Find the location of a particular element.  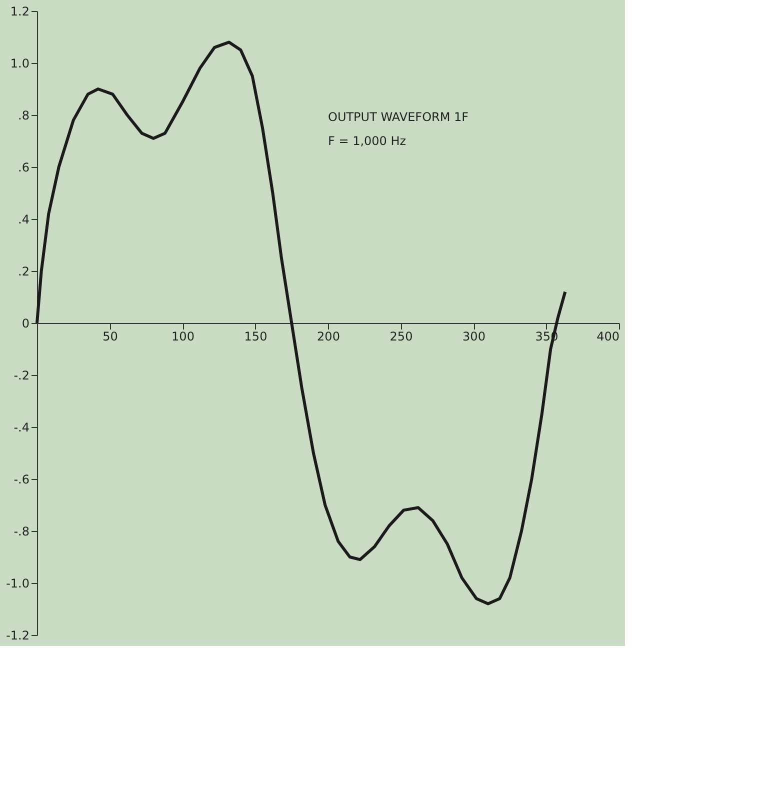

y-tick-label: -.6 is located at coordinates (22, 479).